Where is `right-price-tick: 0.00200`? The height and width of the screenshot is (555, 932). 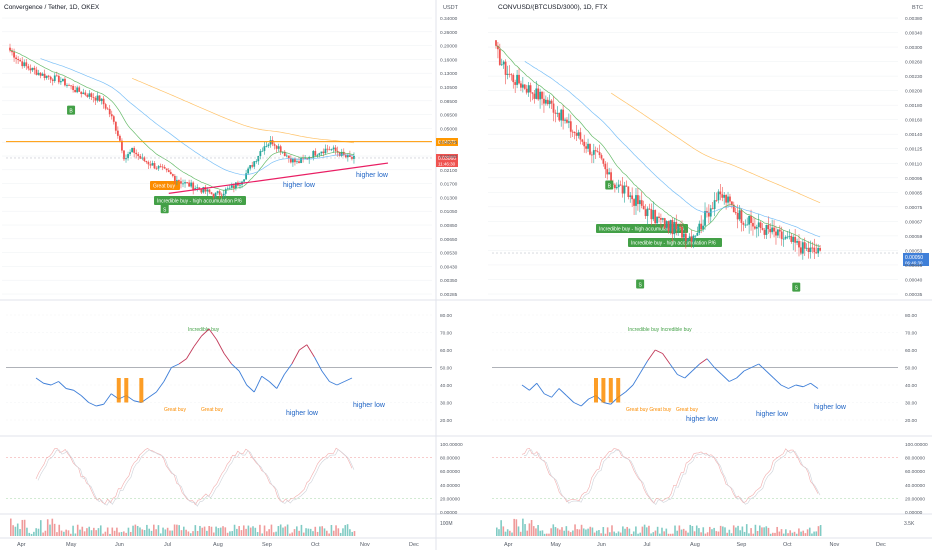 right-price-tick: 0.00200 is located at coordinates (914, 92).